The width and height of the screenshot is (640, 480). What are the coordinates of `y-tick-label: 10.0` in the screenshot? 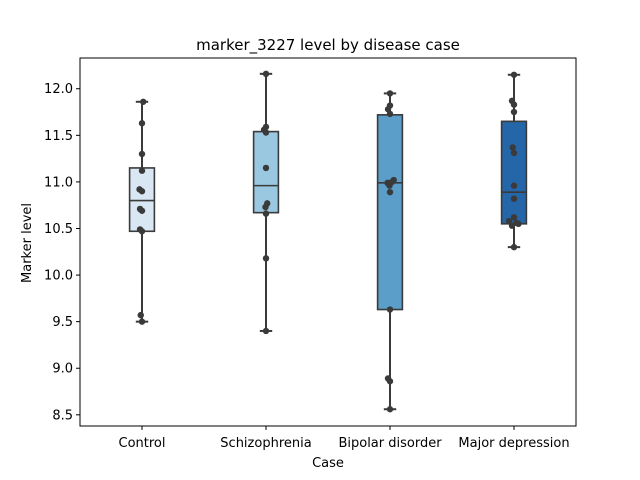 It's located at (58, 276).